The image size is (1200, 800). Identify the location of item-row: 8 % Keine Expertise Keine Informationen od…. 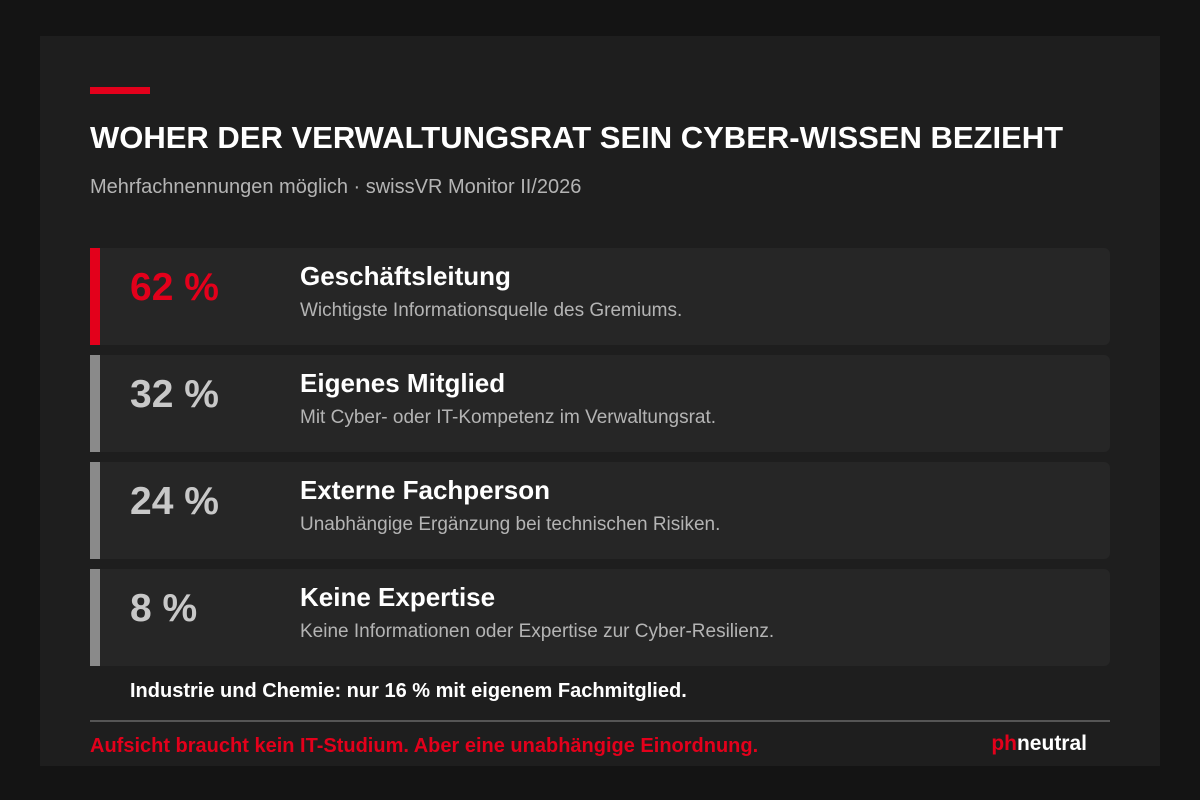
(600, 617).